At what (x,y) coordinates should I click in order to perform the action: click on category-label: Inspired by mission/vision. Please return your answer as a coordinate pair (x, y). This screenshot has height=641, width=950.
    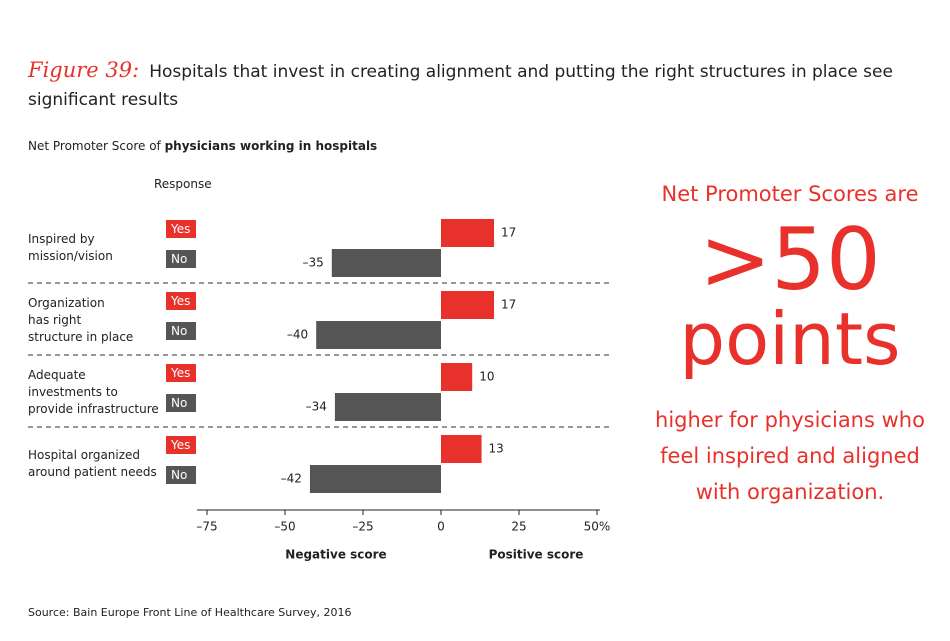
    Looking at the image, I should click on (70, 247).